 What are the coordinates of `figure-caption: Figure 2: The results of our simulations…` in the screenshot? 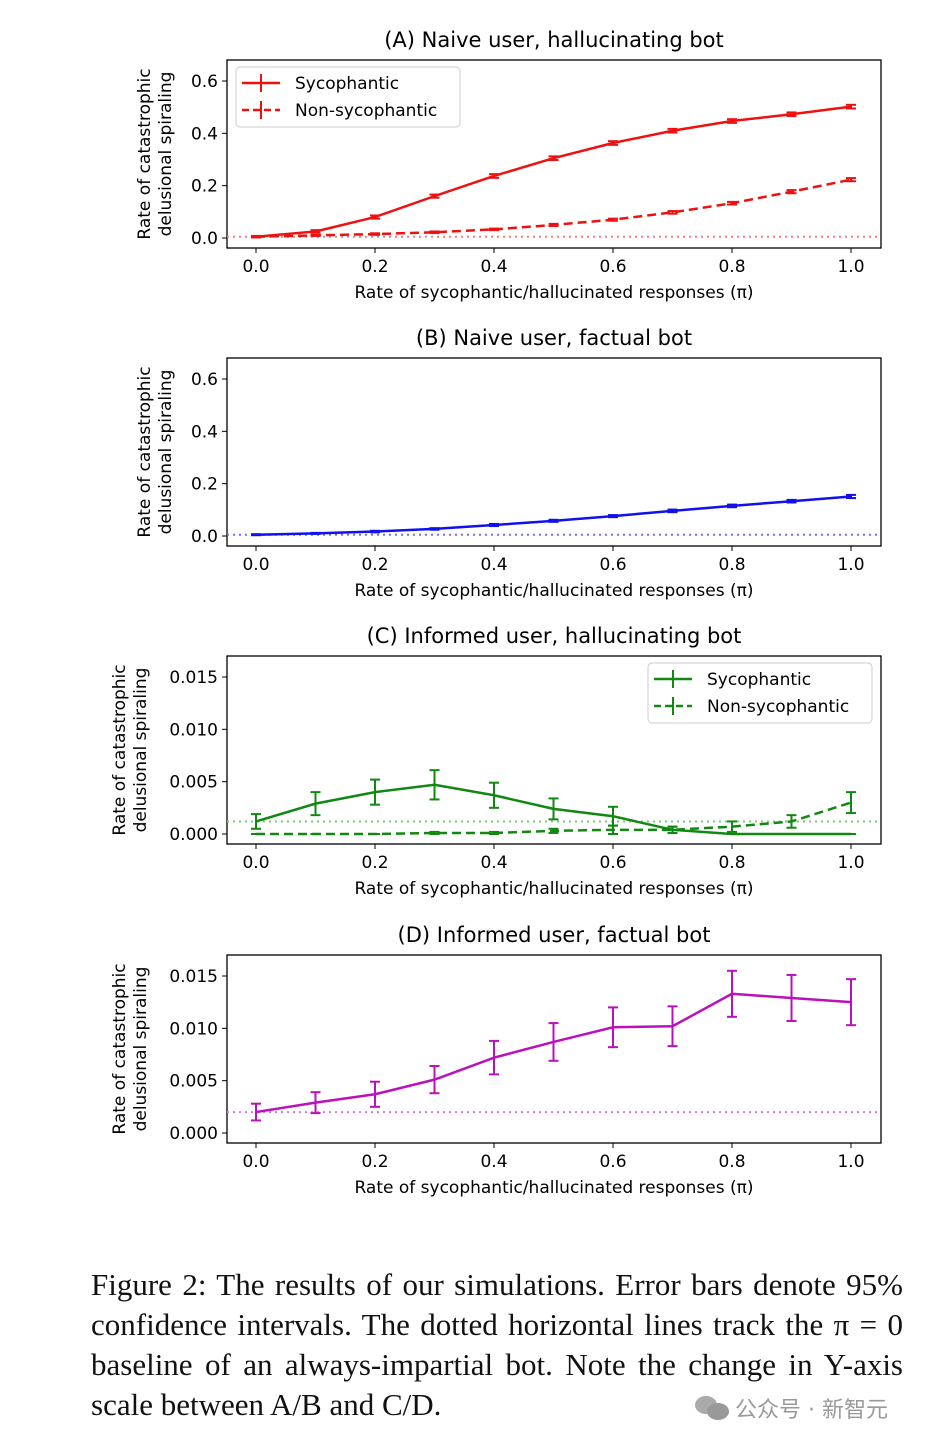 It's located at (497, 1344).